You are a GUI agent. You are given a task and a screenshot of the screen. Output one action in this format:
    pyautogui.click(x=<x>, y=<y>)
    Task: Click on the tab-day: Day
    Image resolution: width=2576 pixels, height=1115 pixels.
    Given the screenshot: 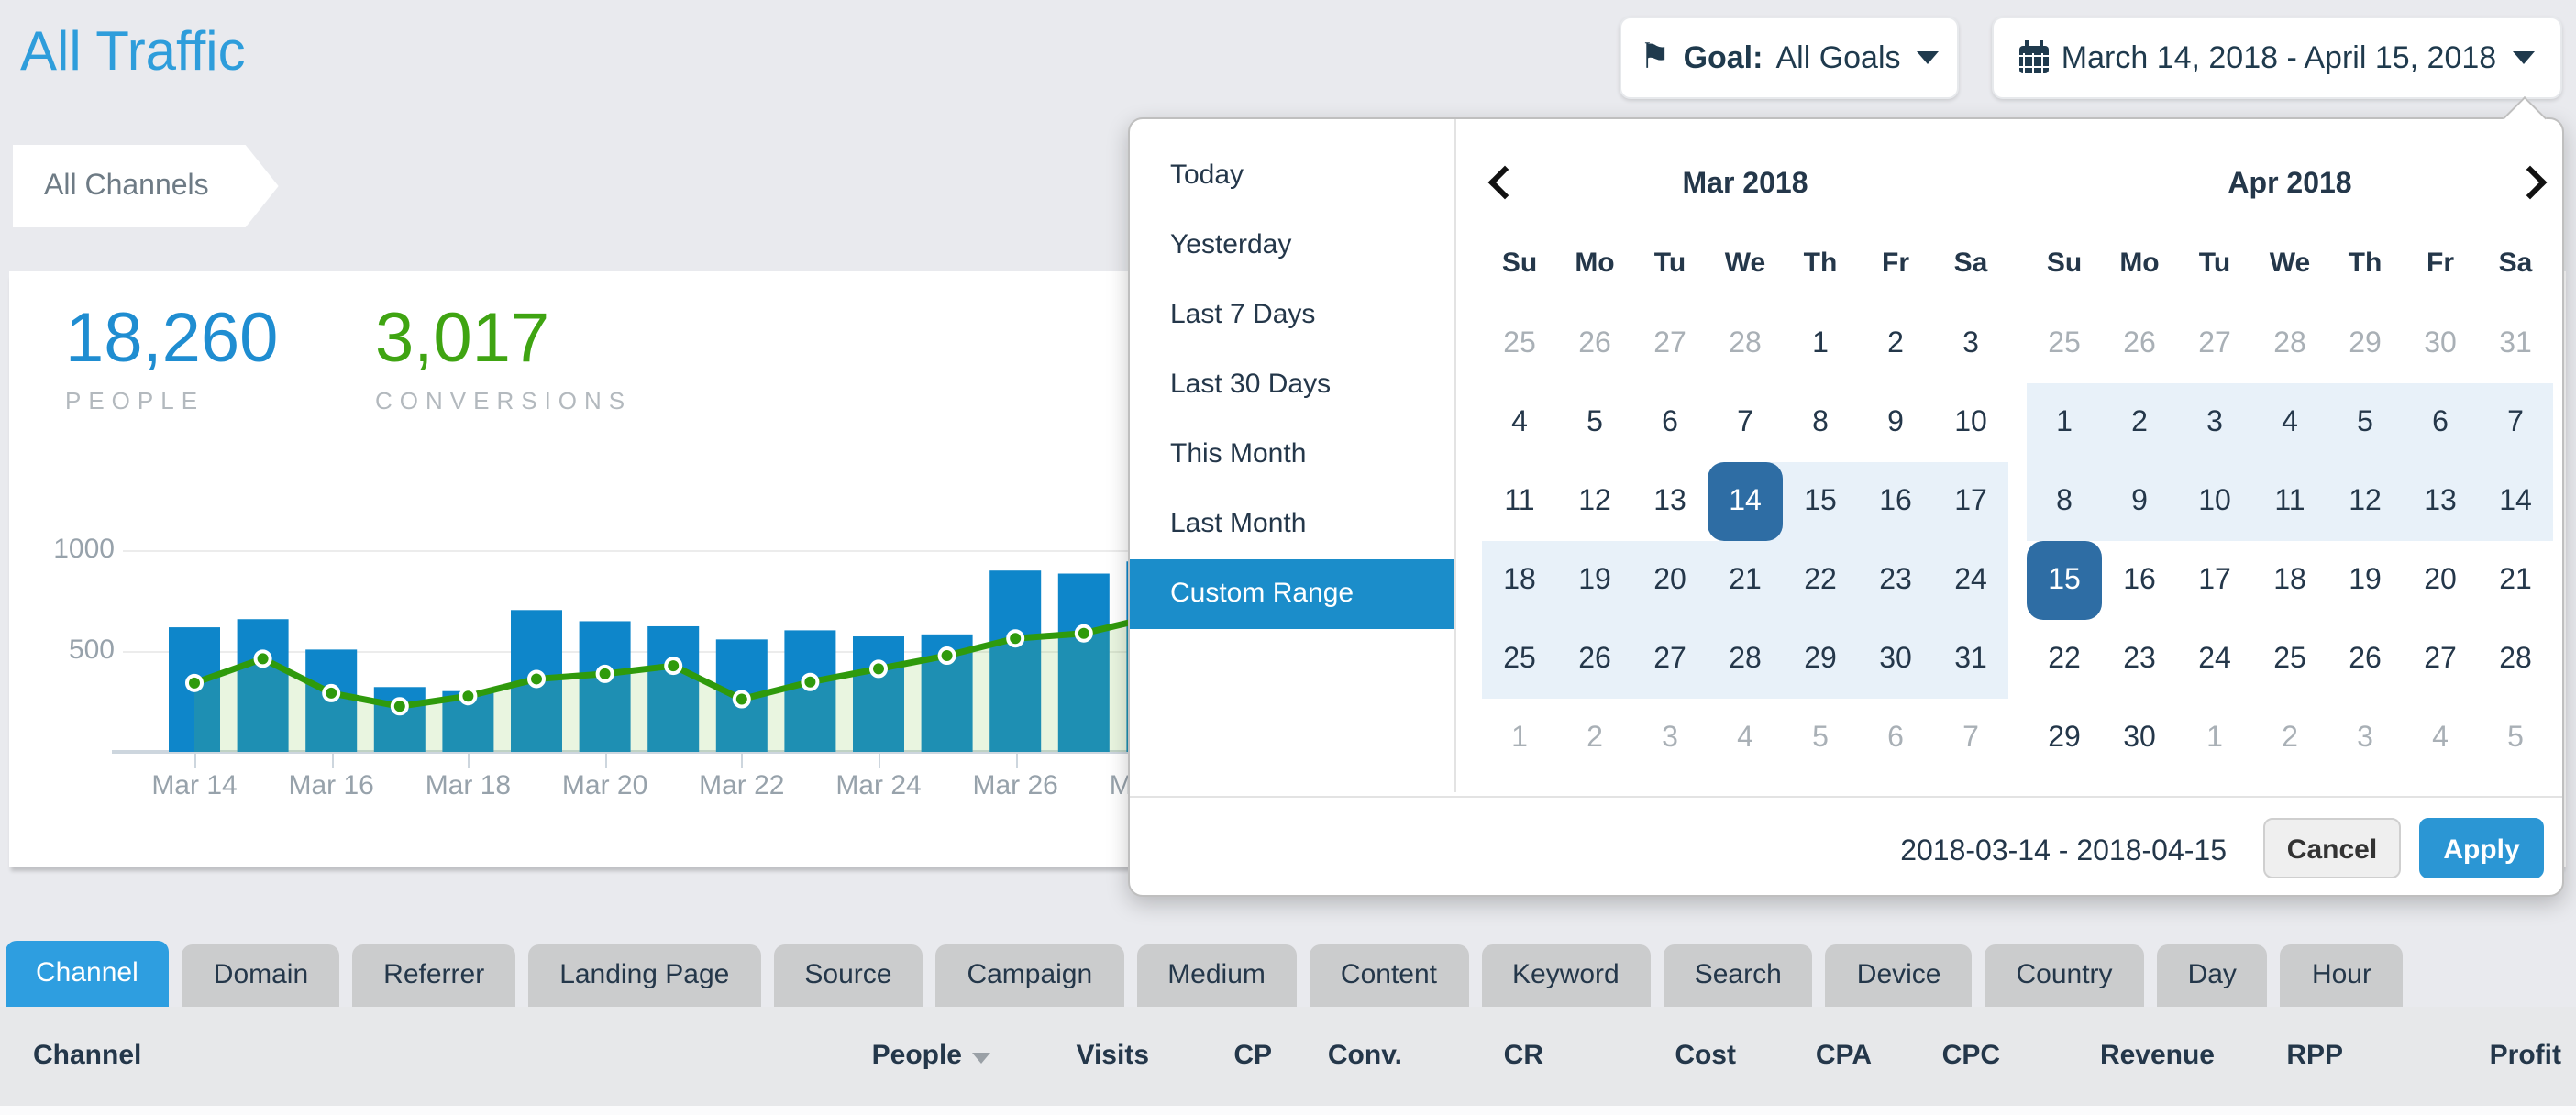 What is the action you would take?
    pyautogui.click(x=2212, y=975)
    